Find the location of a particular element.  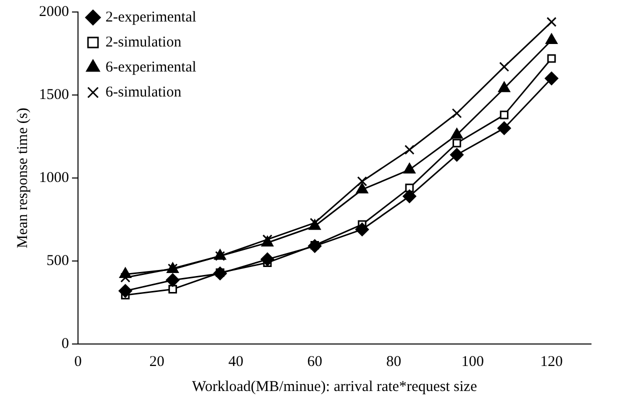

x-tick-label: 120 is located at coordinates (551, 362).